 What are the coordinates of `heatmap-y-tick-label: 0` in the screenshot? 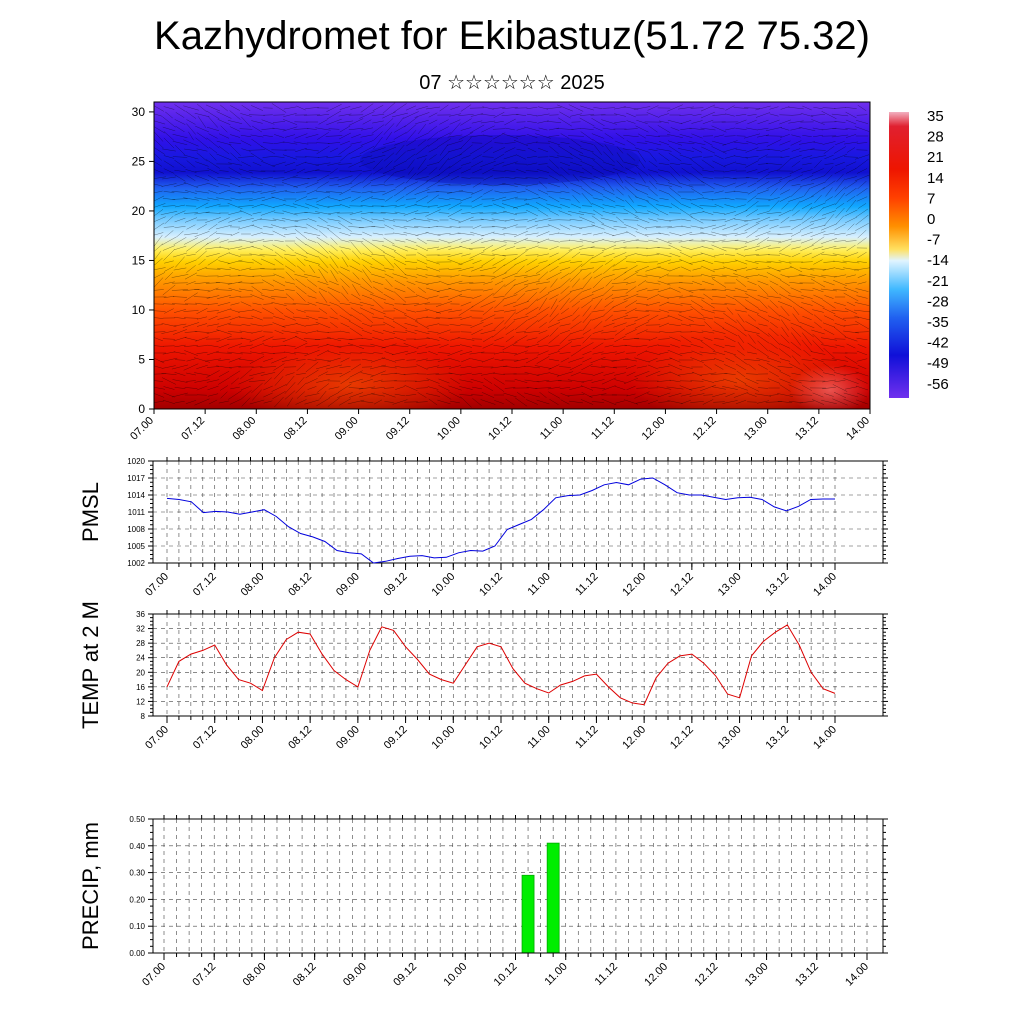 It's located at (141, 409).